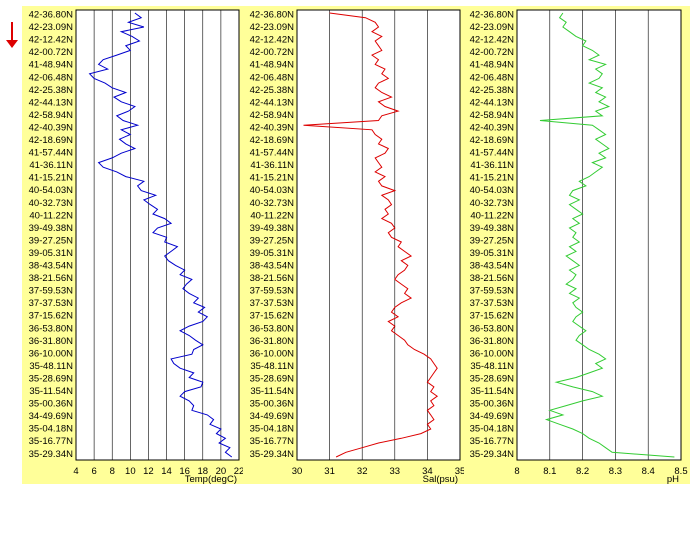  Describe the element at coordinates (582, 471) in the screenshot. I see `x-tick-label: 8.2` at that location.